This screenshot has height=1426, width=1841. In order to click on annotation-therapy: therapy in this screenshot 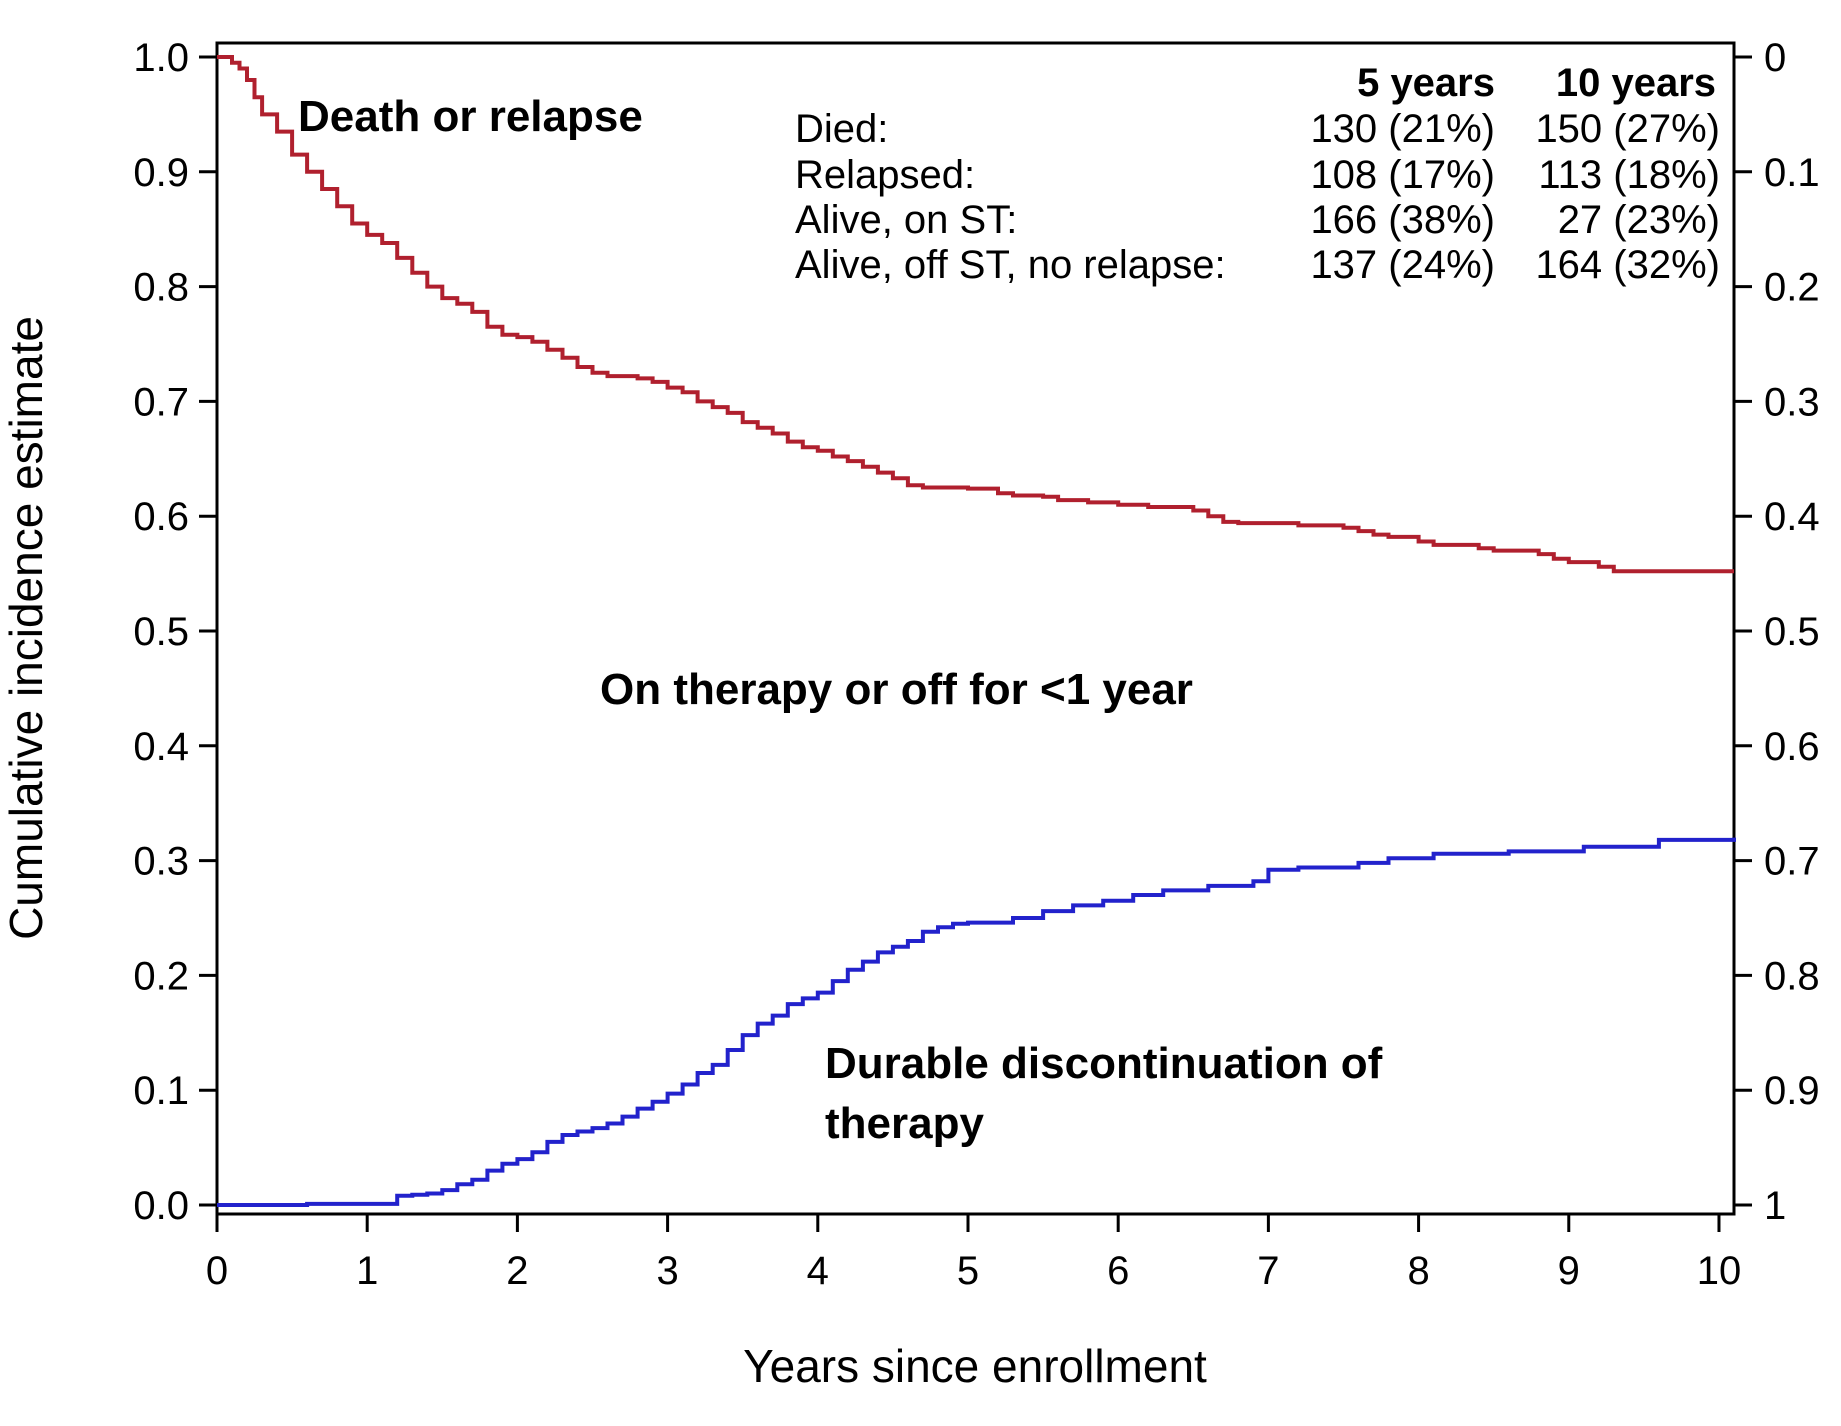, I will do `click(904, 1123)`.